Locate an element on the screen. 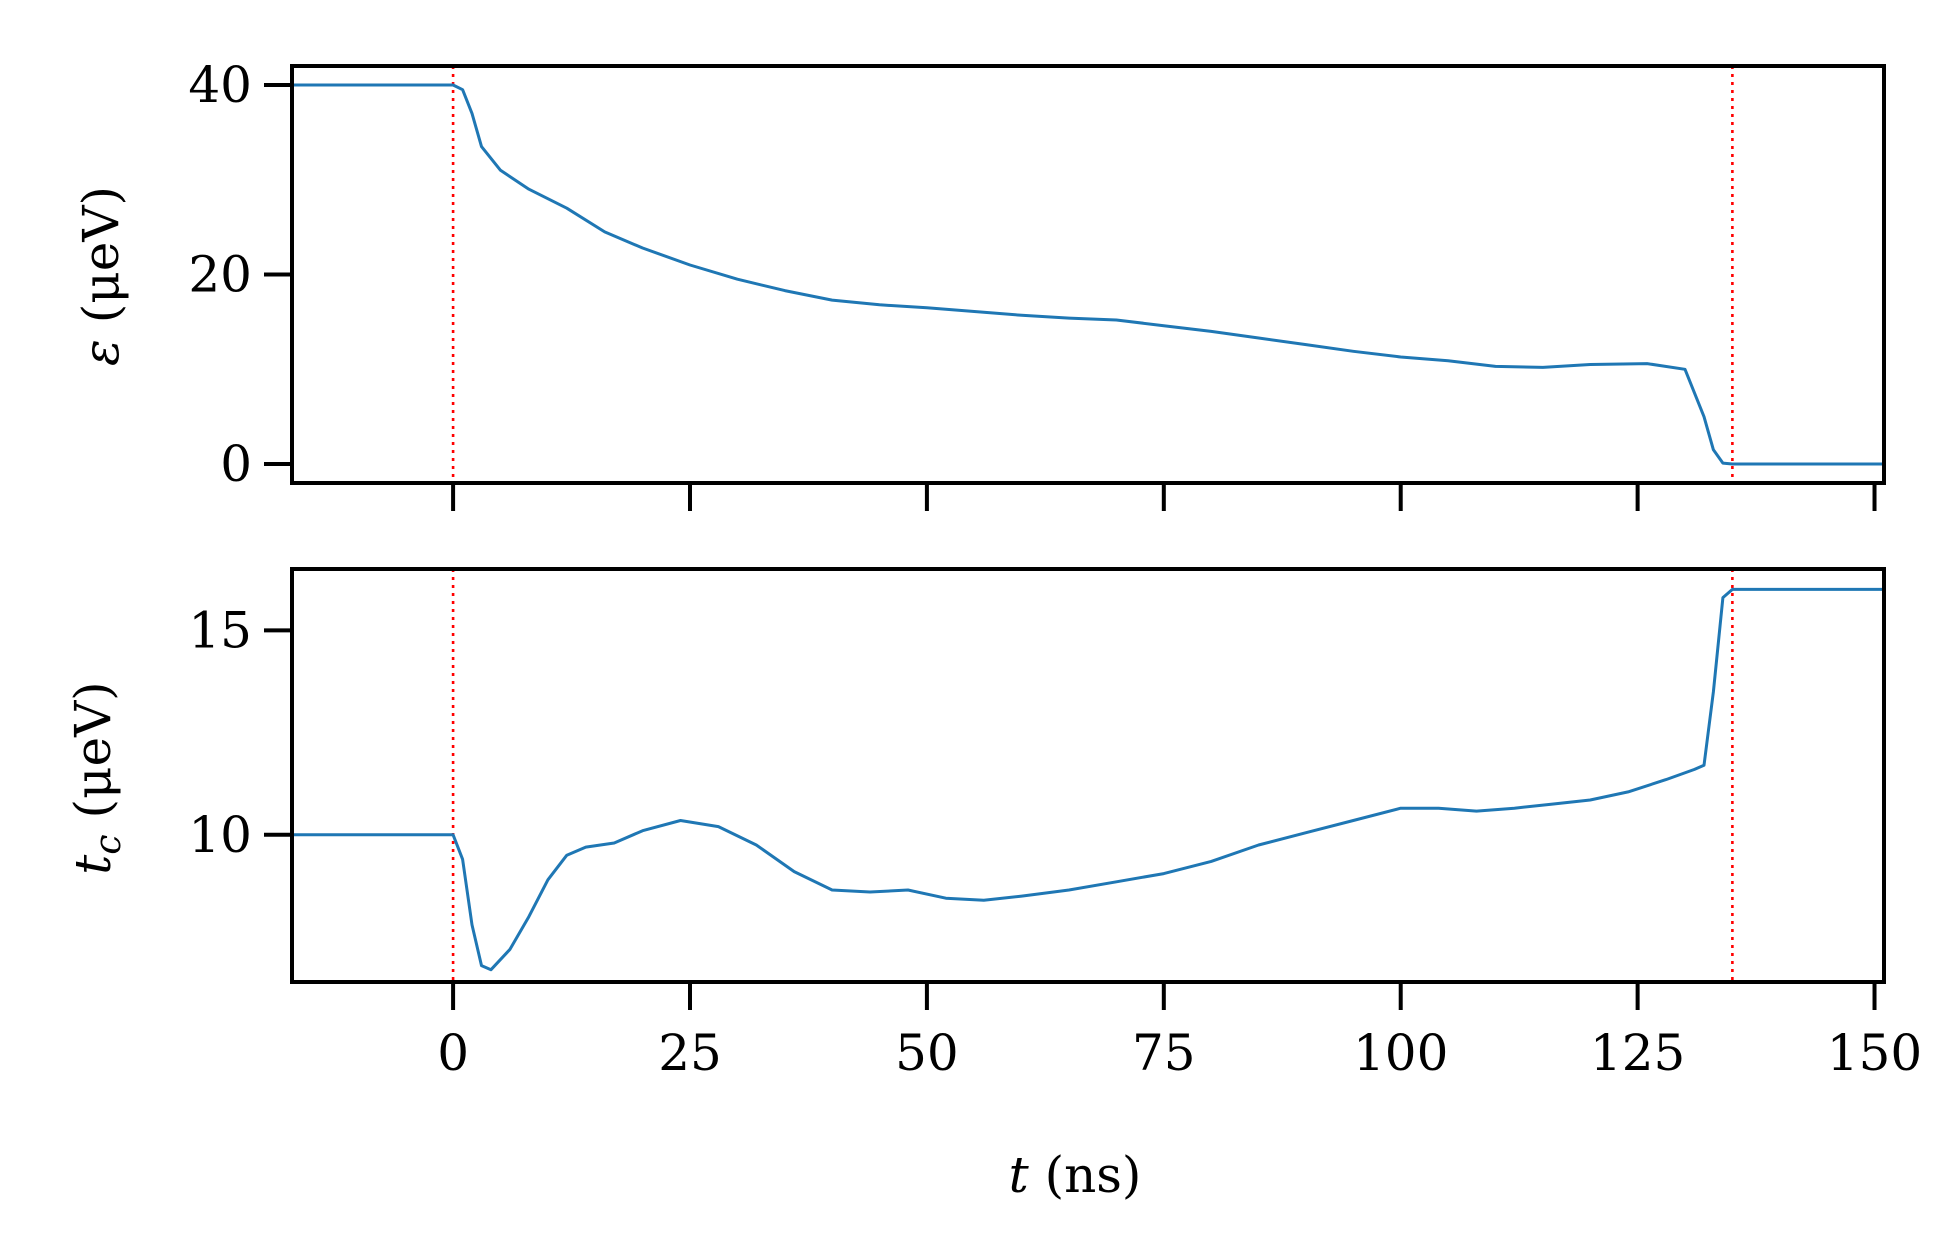 This screenshot has width=1957, height=1254. bottom-x-tick-label-3: 75 is located at coordinates (1164, 1053).